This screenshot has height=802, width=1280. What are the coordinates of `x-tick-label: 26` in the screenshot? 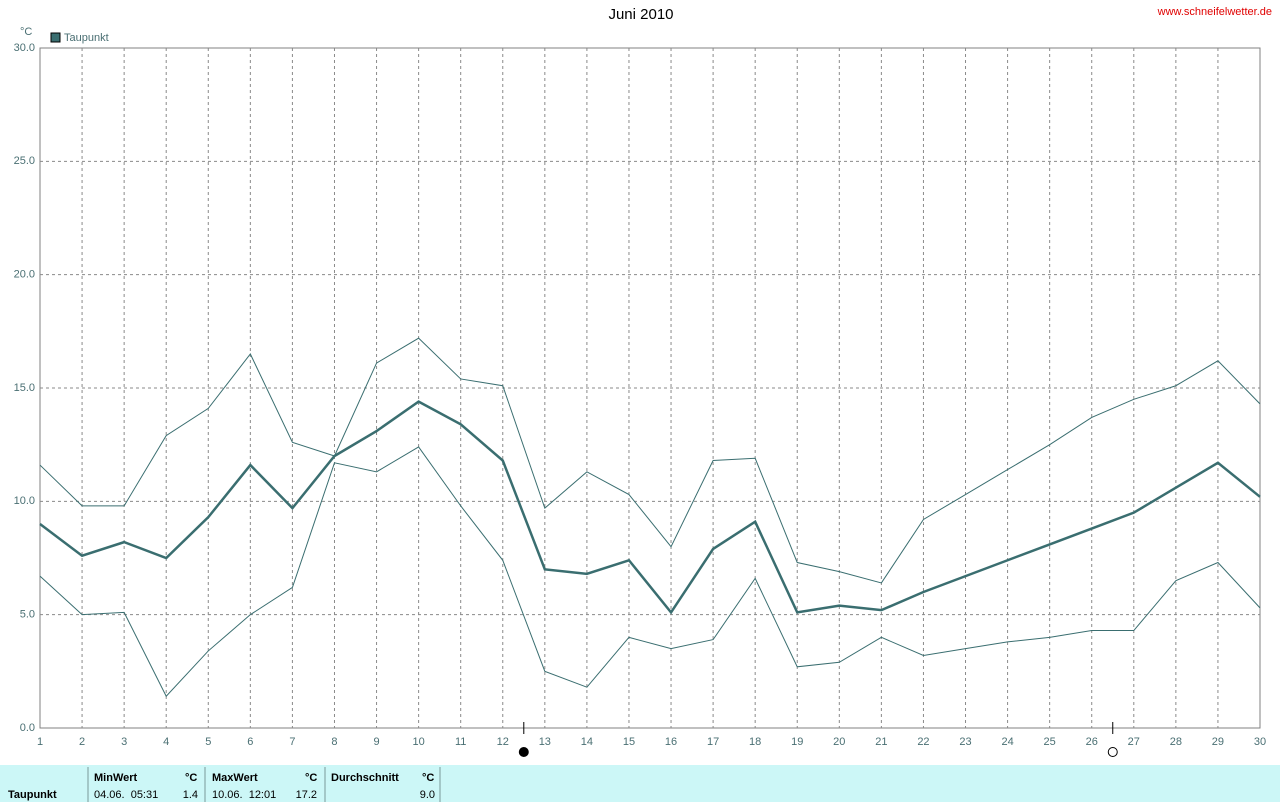 It's located at (1092, 742).